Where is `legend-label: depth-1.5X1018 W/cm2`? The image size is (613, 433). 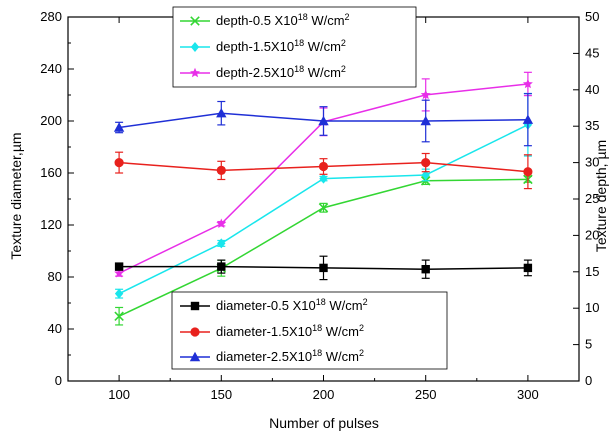
legend-label: depth-1.5X1018 W/cm2 is located at coordinates (281, 46).